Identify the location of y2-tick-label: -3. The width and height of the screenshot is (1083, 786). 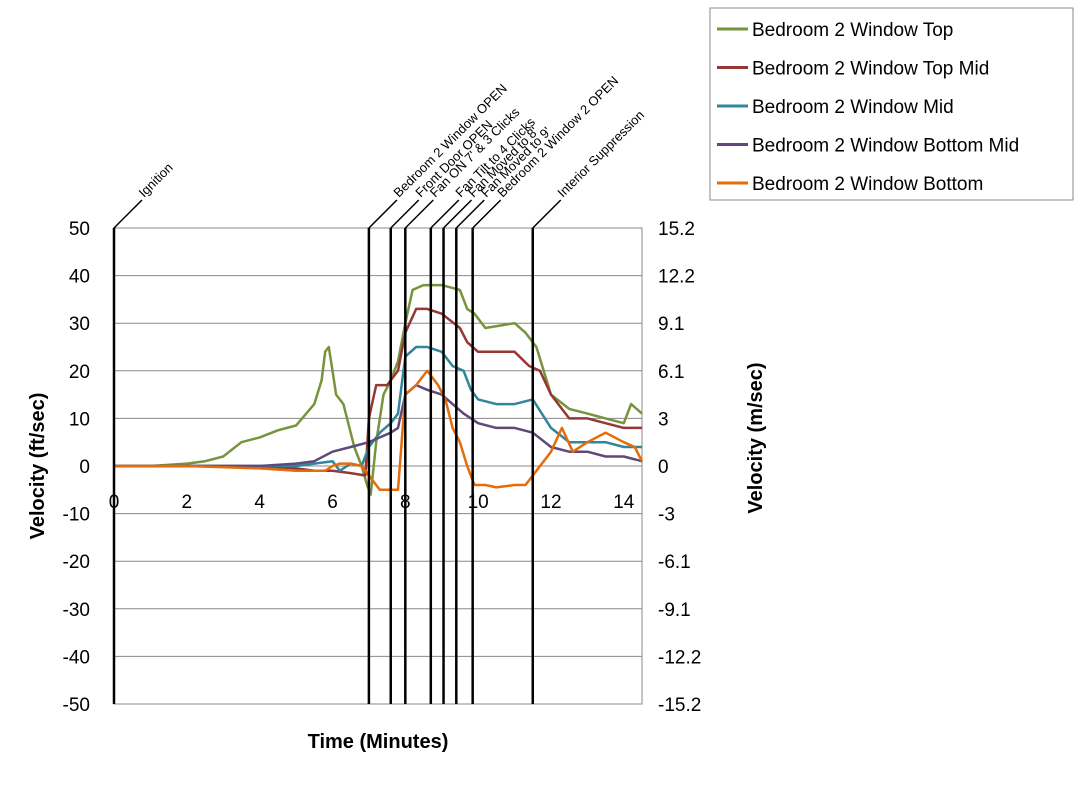
(666, 515).